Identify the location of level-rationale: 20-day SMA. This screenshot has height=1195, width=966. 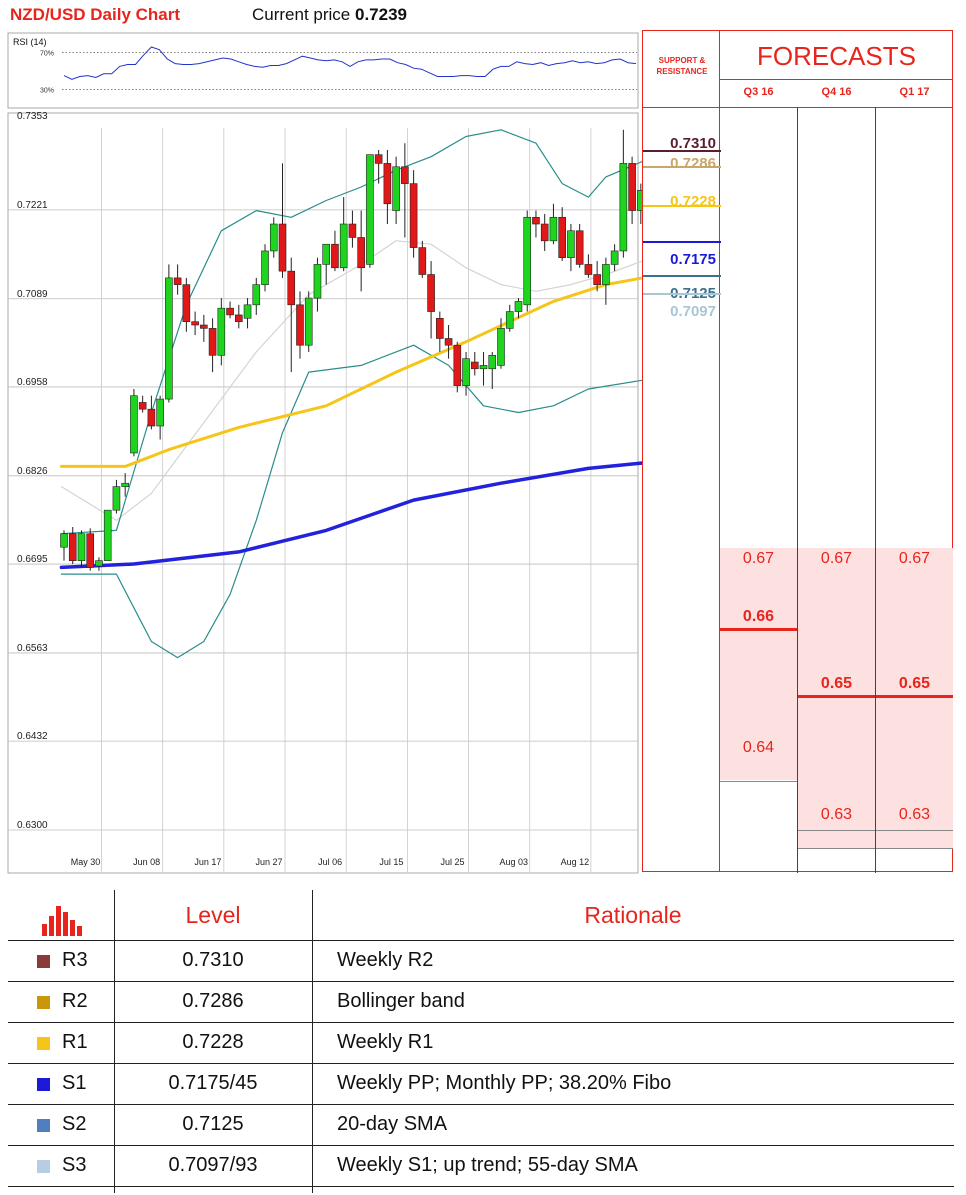
(392, 1124).